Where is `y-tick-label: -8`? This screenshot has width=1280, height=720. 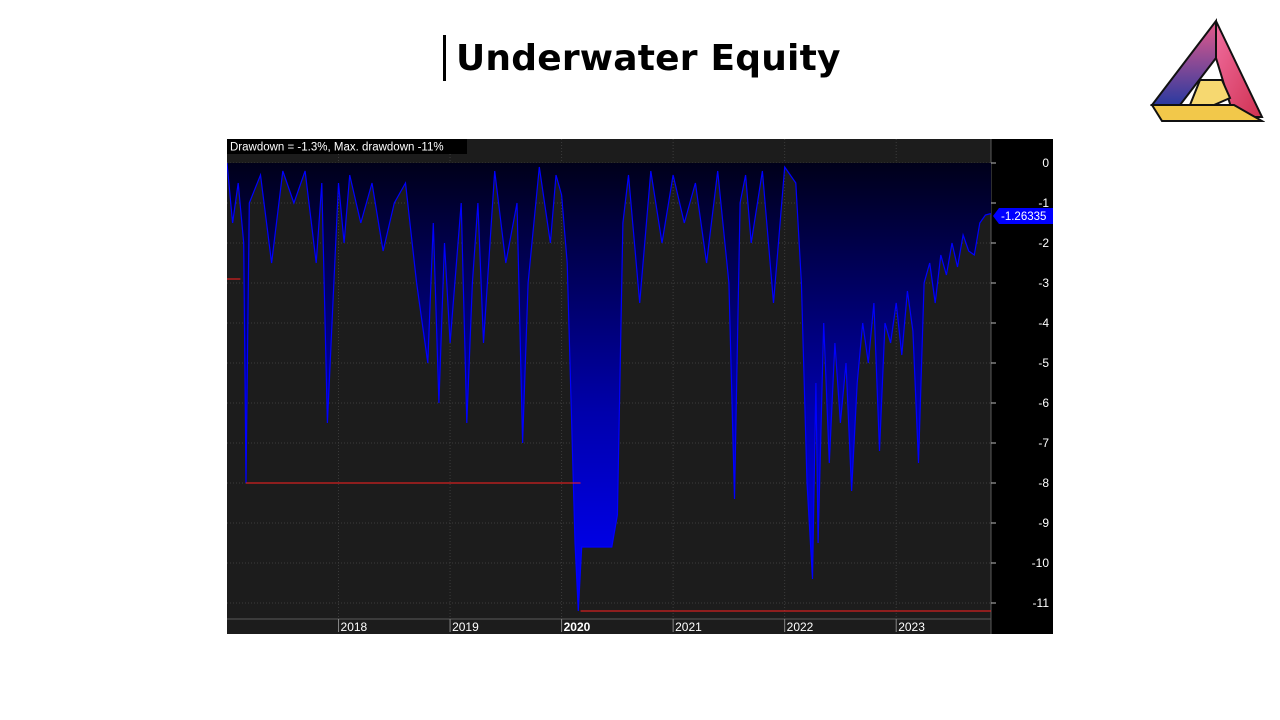
y-tick-label: -8 is located at coordinates (1043, 483).